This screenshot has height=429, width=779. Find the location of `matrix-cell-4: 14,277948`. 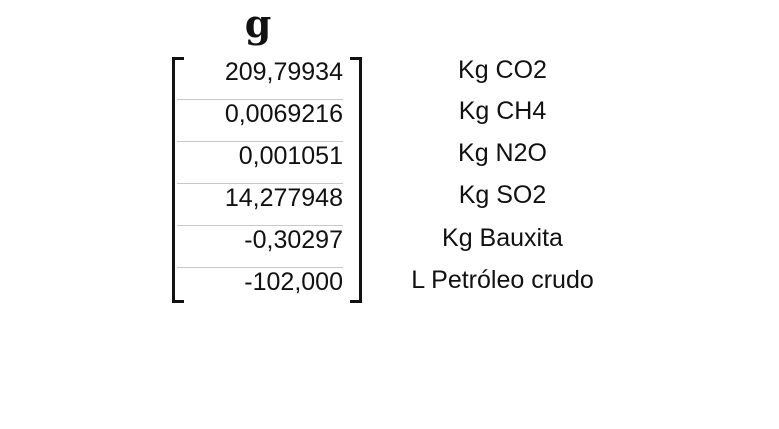

matrix-cell-4: 14,277948 is located at coordinates (260, 205).